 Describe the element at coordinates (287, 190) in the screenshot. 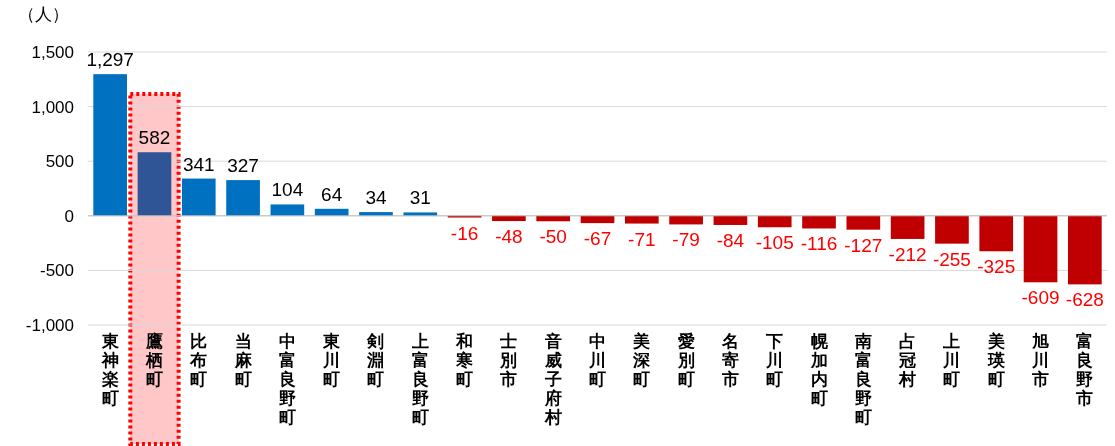

I see `data-label: 104` at that location.